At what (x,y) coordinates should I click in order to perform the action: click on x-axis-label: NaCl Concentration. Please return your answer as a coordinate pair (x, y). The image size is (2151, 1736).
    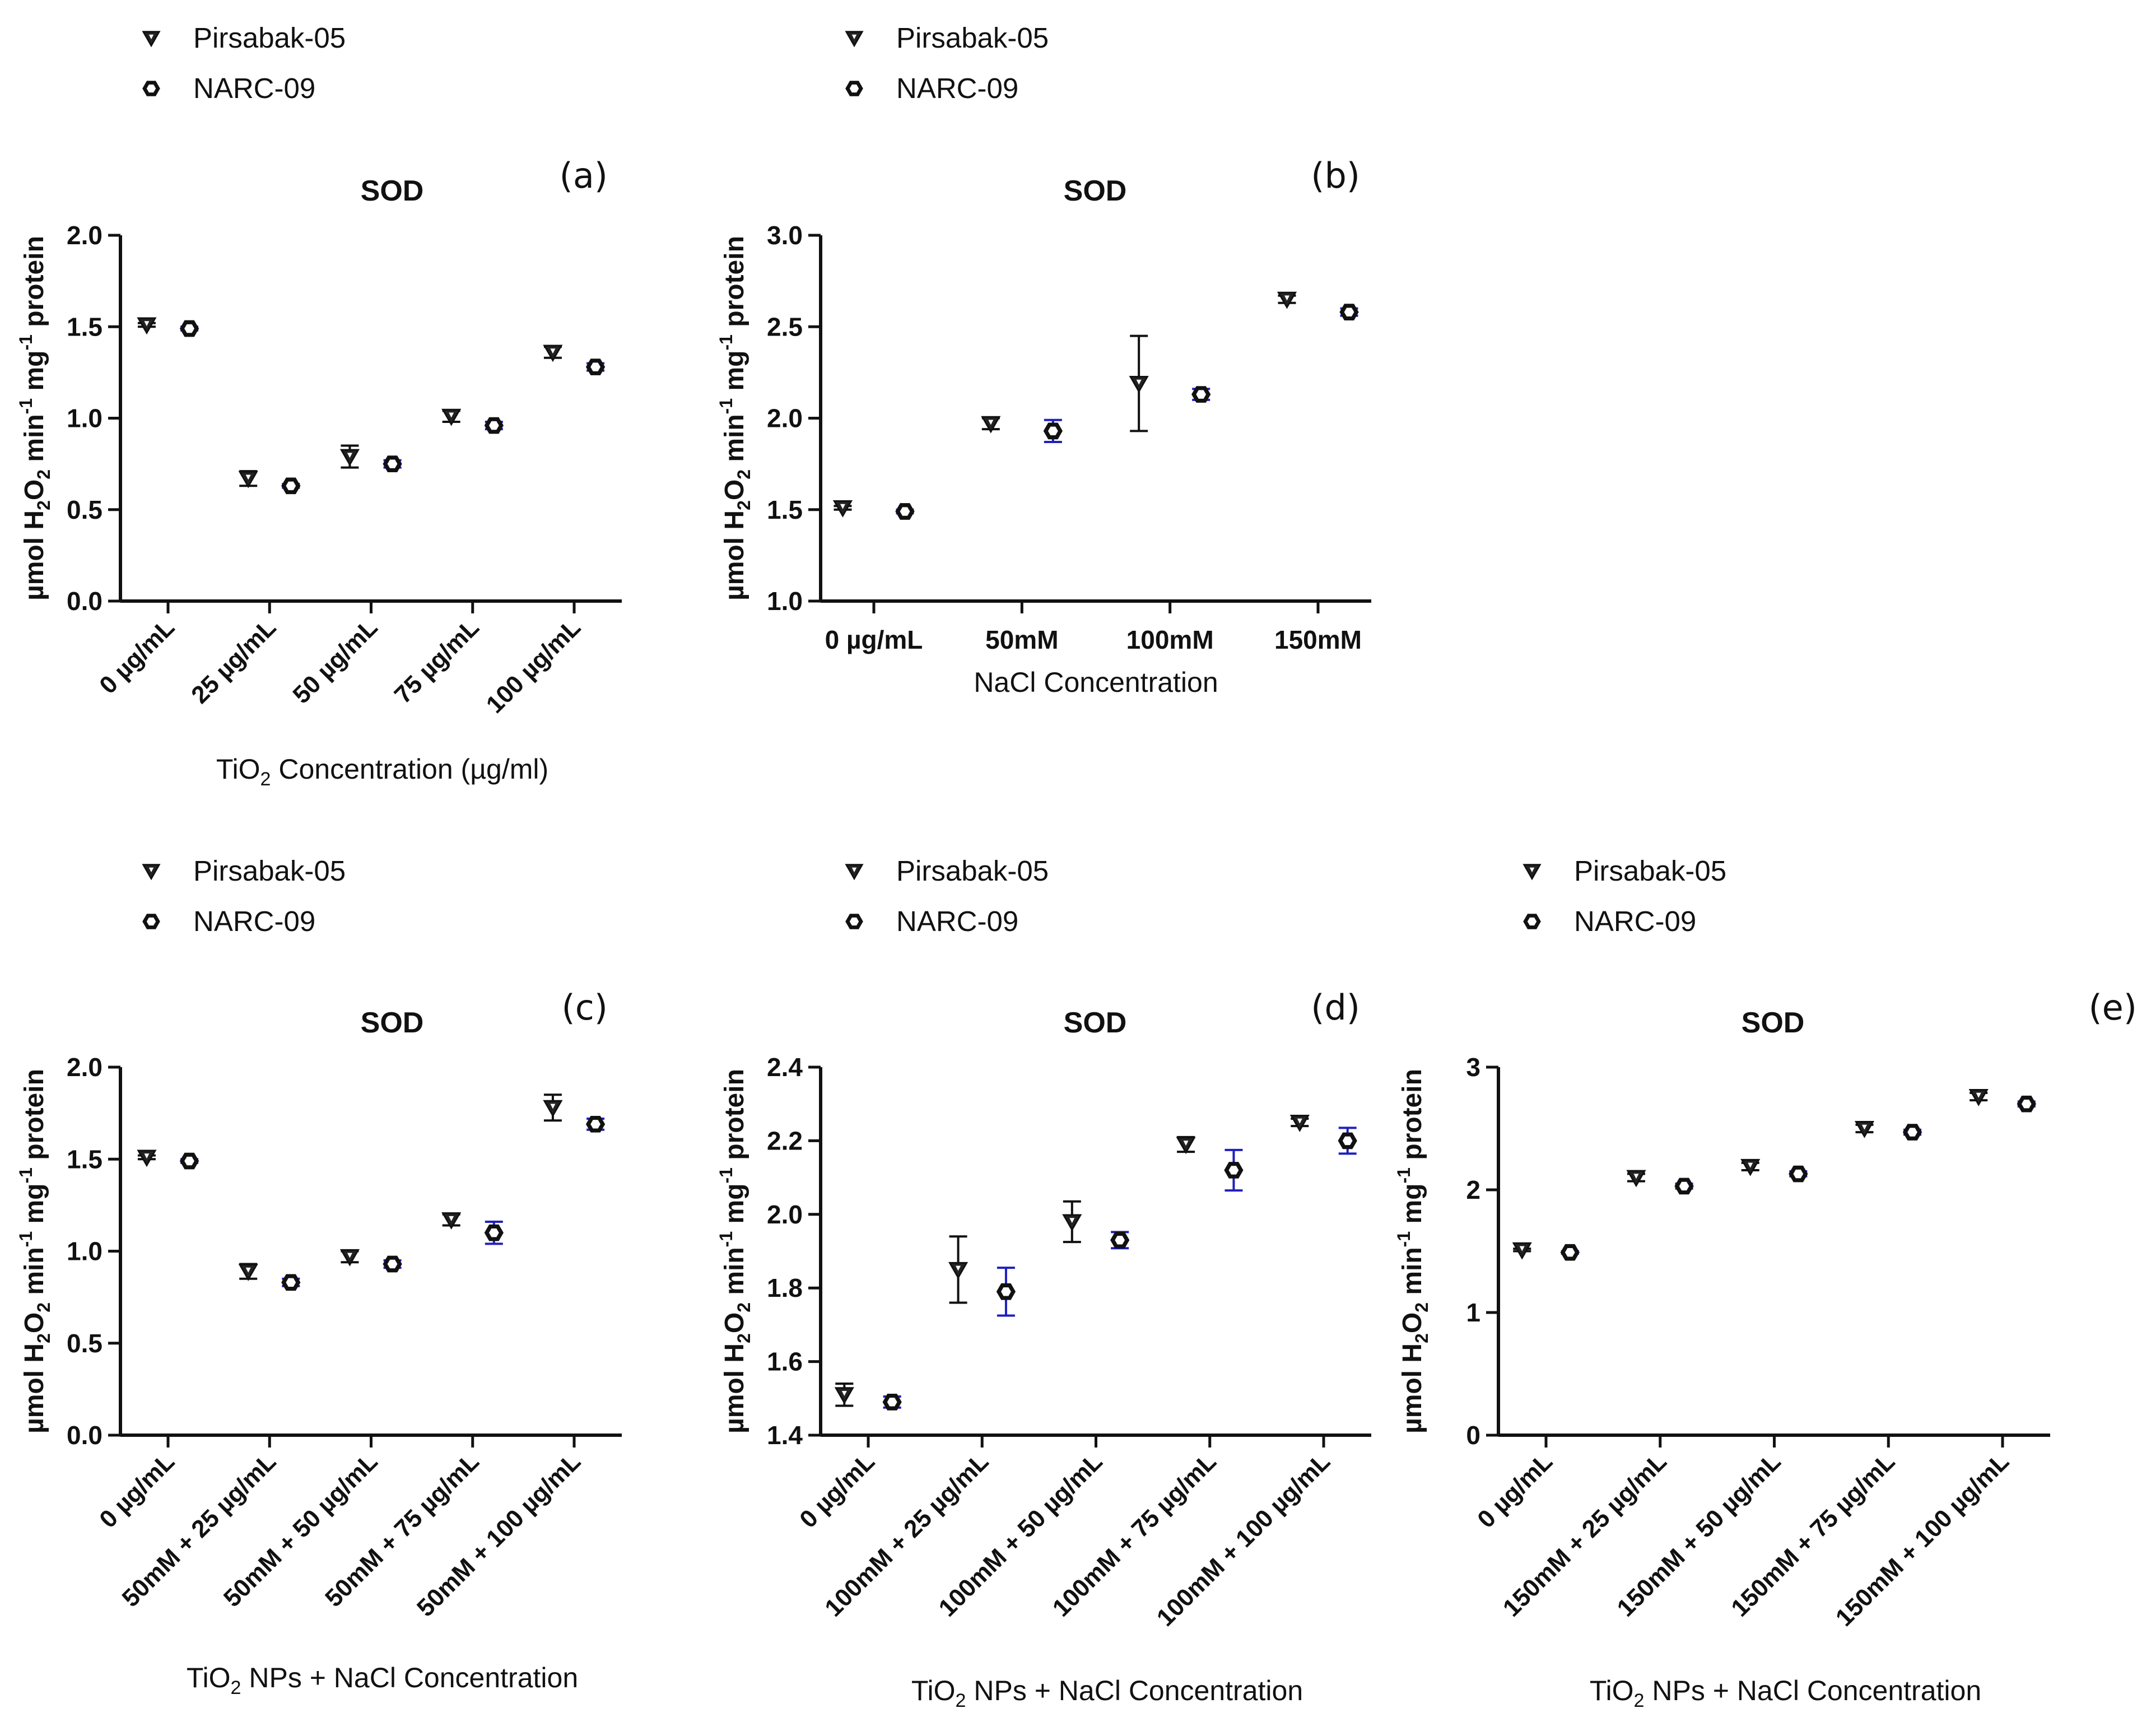
    Looking at the image, I should click on (1096, 682).